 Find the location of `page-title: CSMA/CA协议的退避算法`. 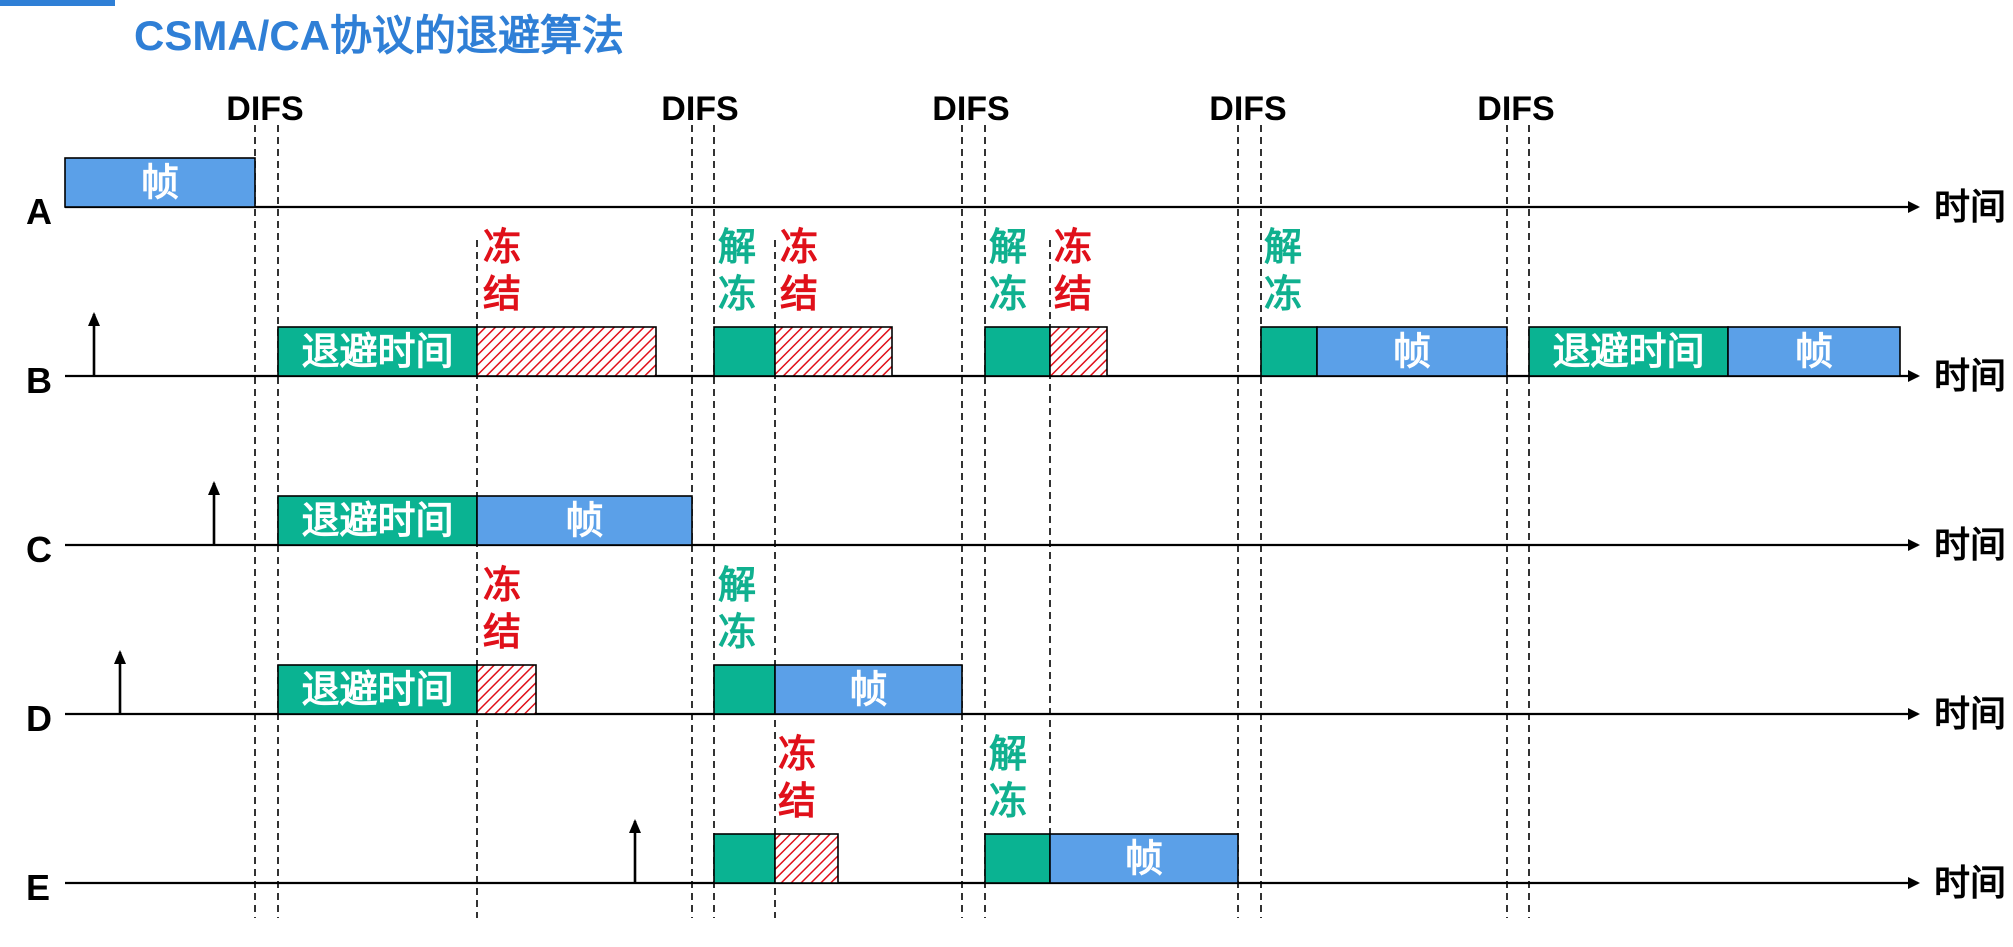

page-title: CSMA/CA协议的退避算法 is located at coordinates (379, 35).